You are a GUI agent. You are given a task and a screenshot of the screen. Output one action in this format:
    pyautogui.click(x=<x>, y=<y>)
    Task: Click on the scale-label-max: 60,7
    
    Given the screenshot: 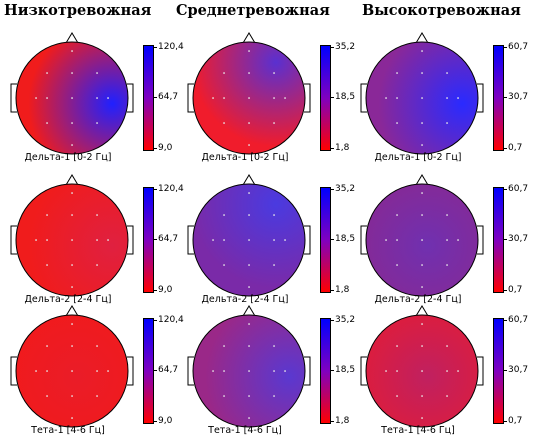 What is the action you would take?
    pyautogui.click(x=518, y=320)
    